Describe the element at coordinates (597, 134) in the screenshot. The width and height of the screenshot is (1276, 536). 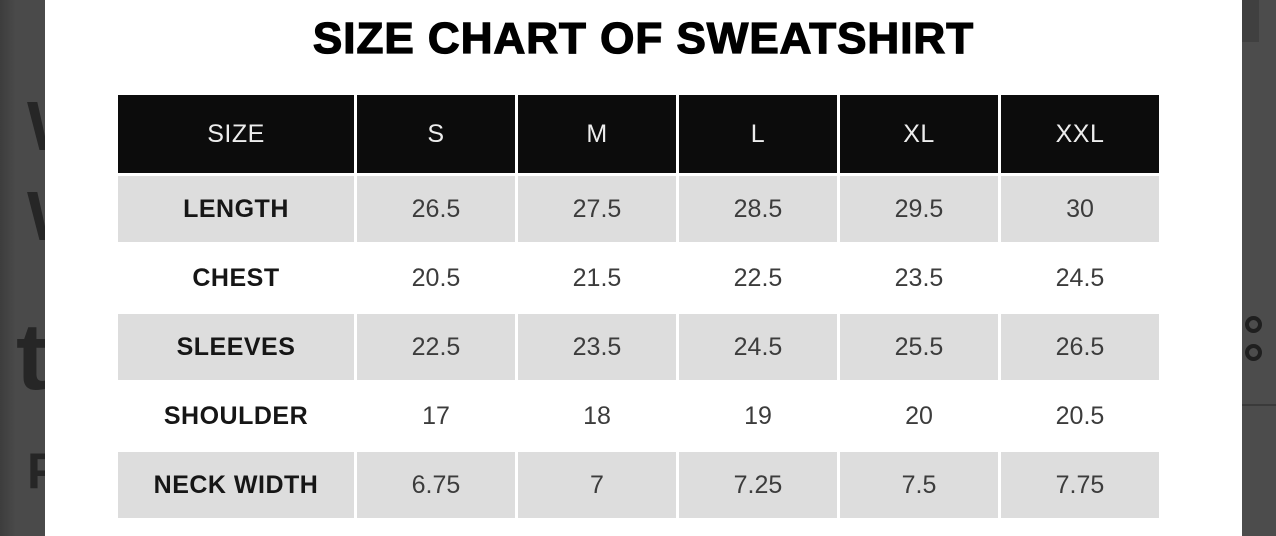
I see `column-header-m: M` at that location.